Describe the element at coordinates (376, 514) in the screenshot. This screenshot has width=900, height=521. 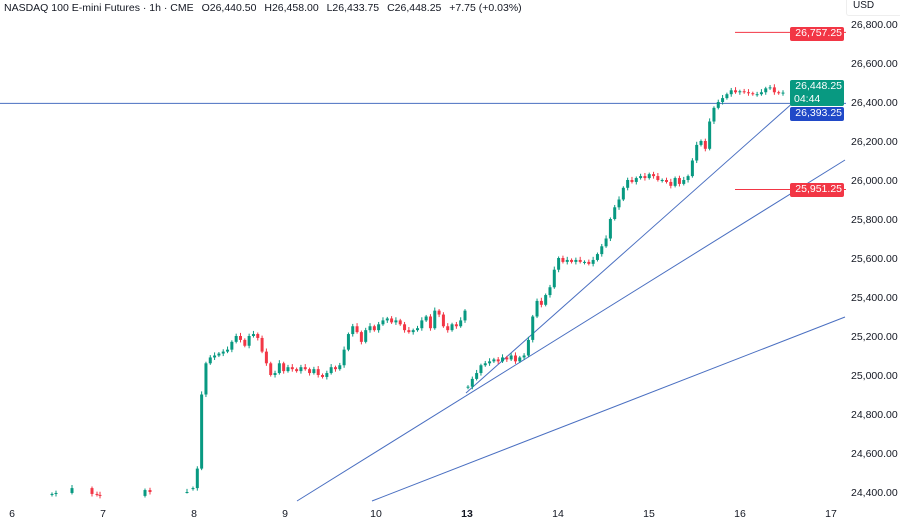
I see `x-tick-label: 10` at that location.